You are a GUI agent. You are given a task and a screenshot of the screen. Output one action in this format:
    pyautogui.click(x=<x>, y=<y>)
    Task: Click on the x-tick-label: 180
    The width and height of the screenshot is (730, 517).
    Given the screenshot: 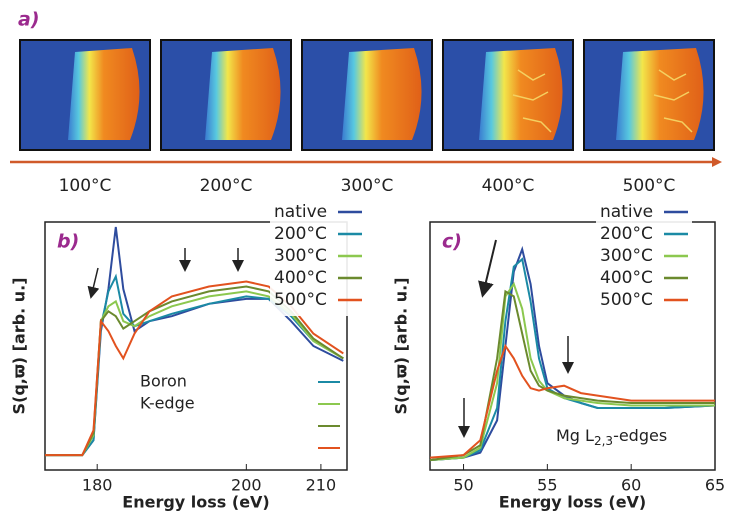 What is the action you would take?
    pyautogui.click(x=97, y=485)
    